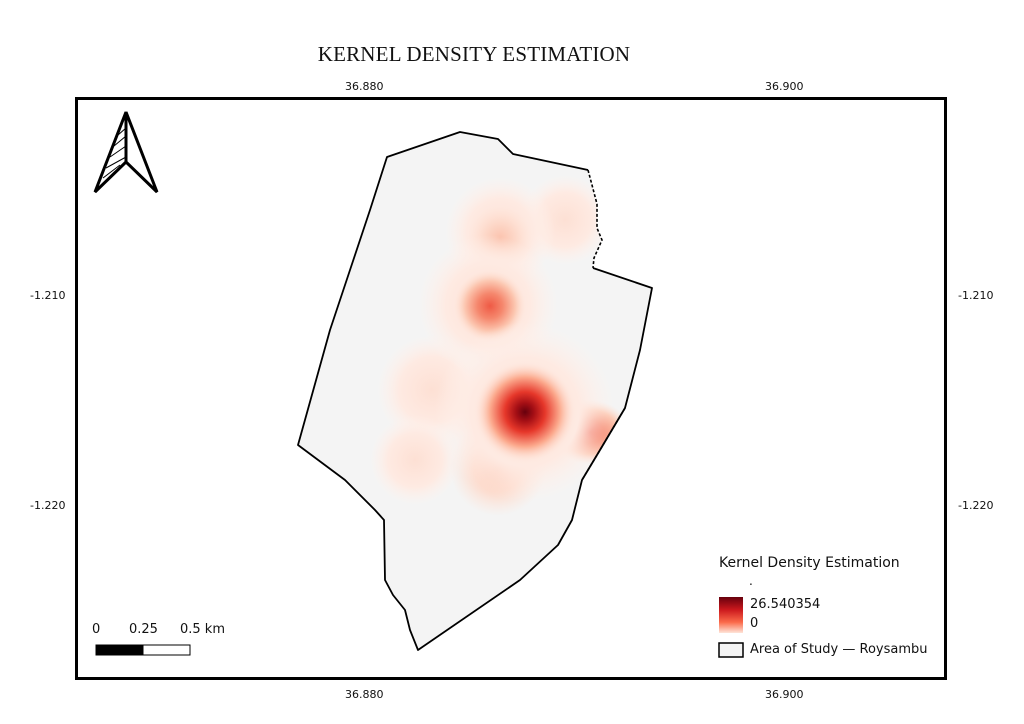 This screenshot has height=724, width=1024. I want to click on scale-label-zero: 0, so click(96, 629).